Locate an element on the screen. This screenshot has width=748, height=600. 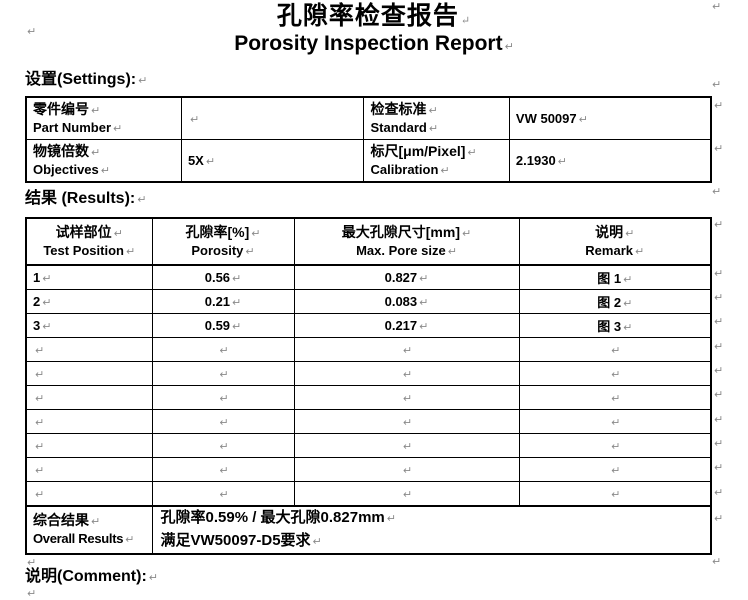
objectives-label: 物镜倍数 ↵ Objectives ↵ is located at coordinates (103, 161).